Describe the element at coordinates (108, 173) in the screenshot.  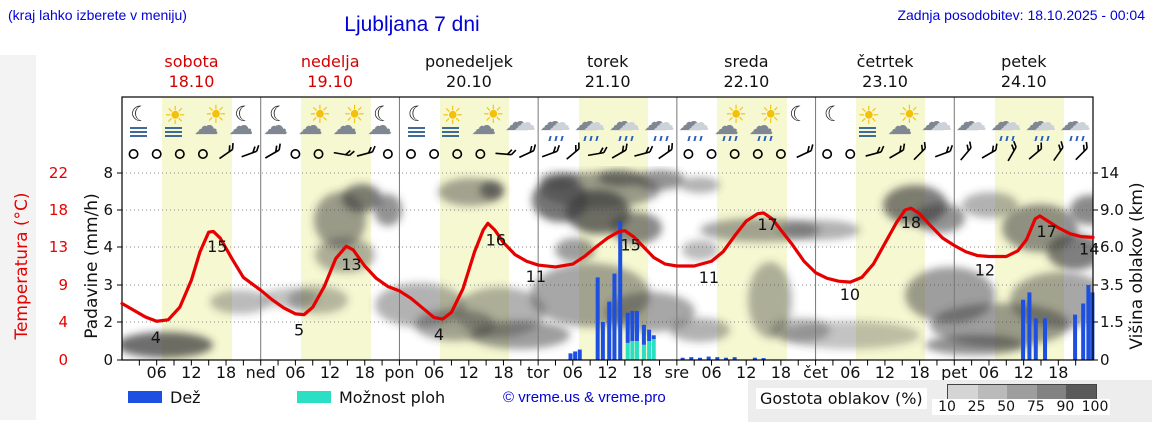
I see `precip-tick-label: 8` at that location.